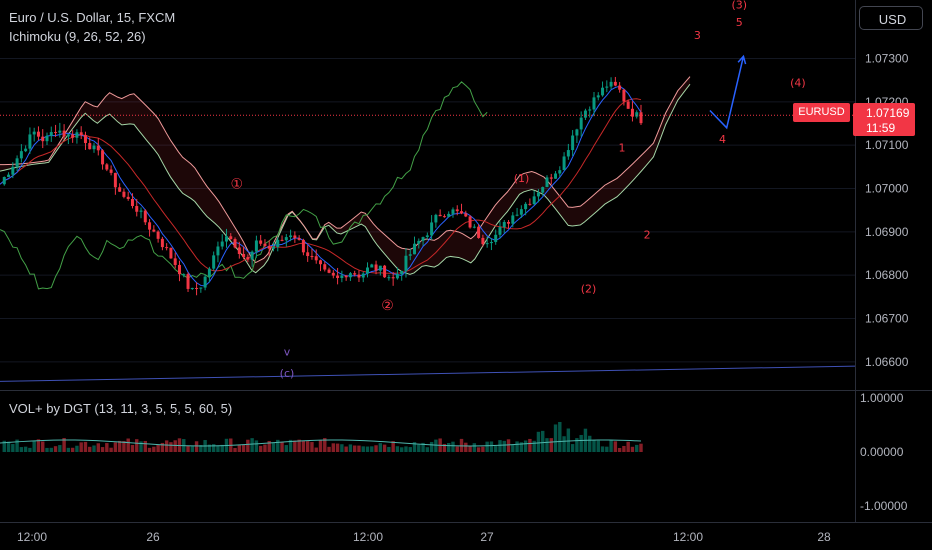 The width and height of the screenshot is (932, 550). What do you see at coordinates (739, 6) in the screenshot?
I see `wave-label: (3)` at bounding box center [739, 6].